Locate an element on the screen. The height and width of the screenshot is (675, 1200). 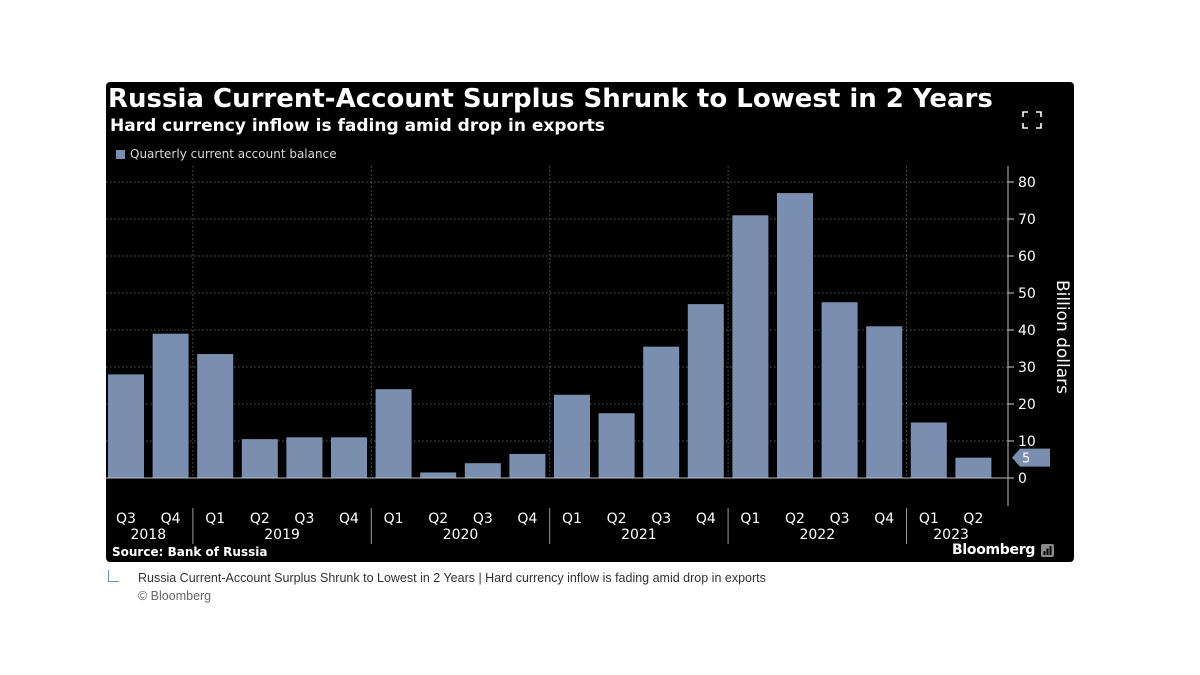
legend: Quarterly current account balance is located at coordinates (226, 154).